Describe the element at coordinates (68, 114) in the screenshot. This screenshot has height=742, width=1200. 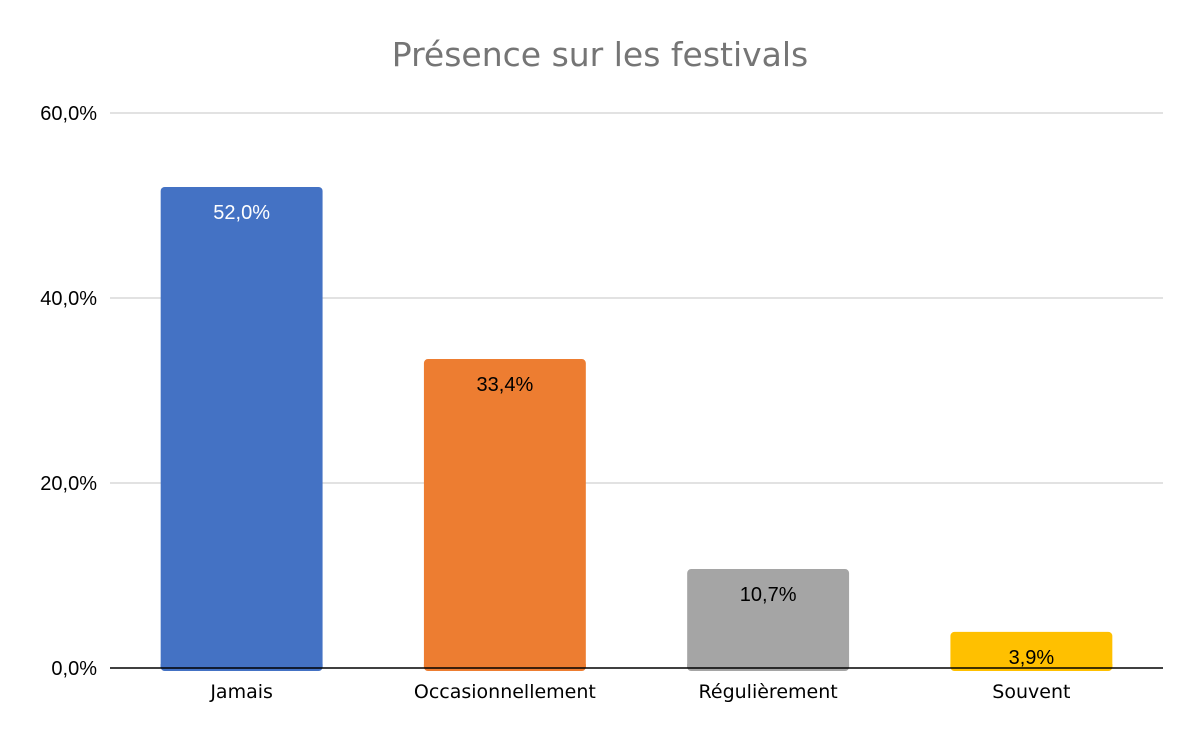
I see `y-tick-label: 60,0%` at that location.